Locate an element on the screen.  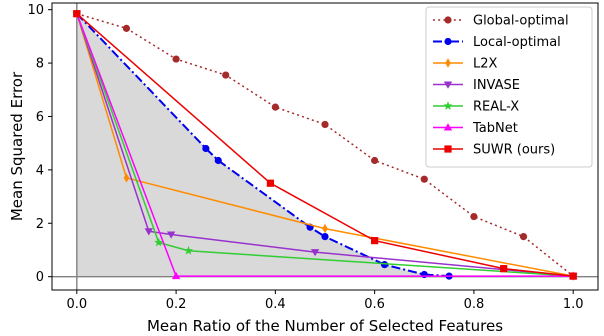
legend-box is located at coordinates (509, 87).